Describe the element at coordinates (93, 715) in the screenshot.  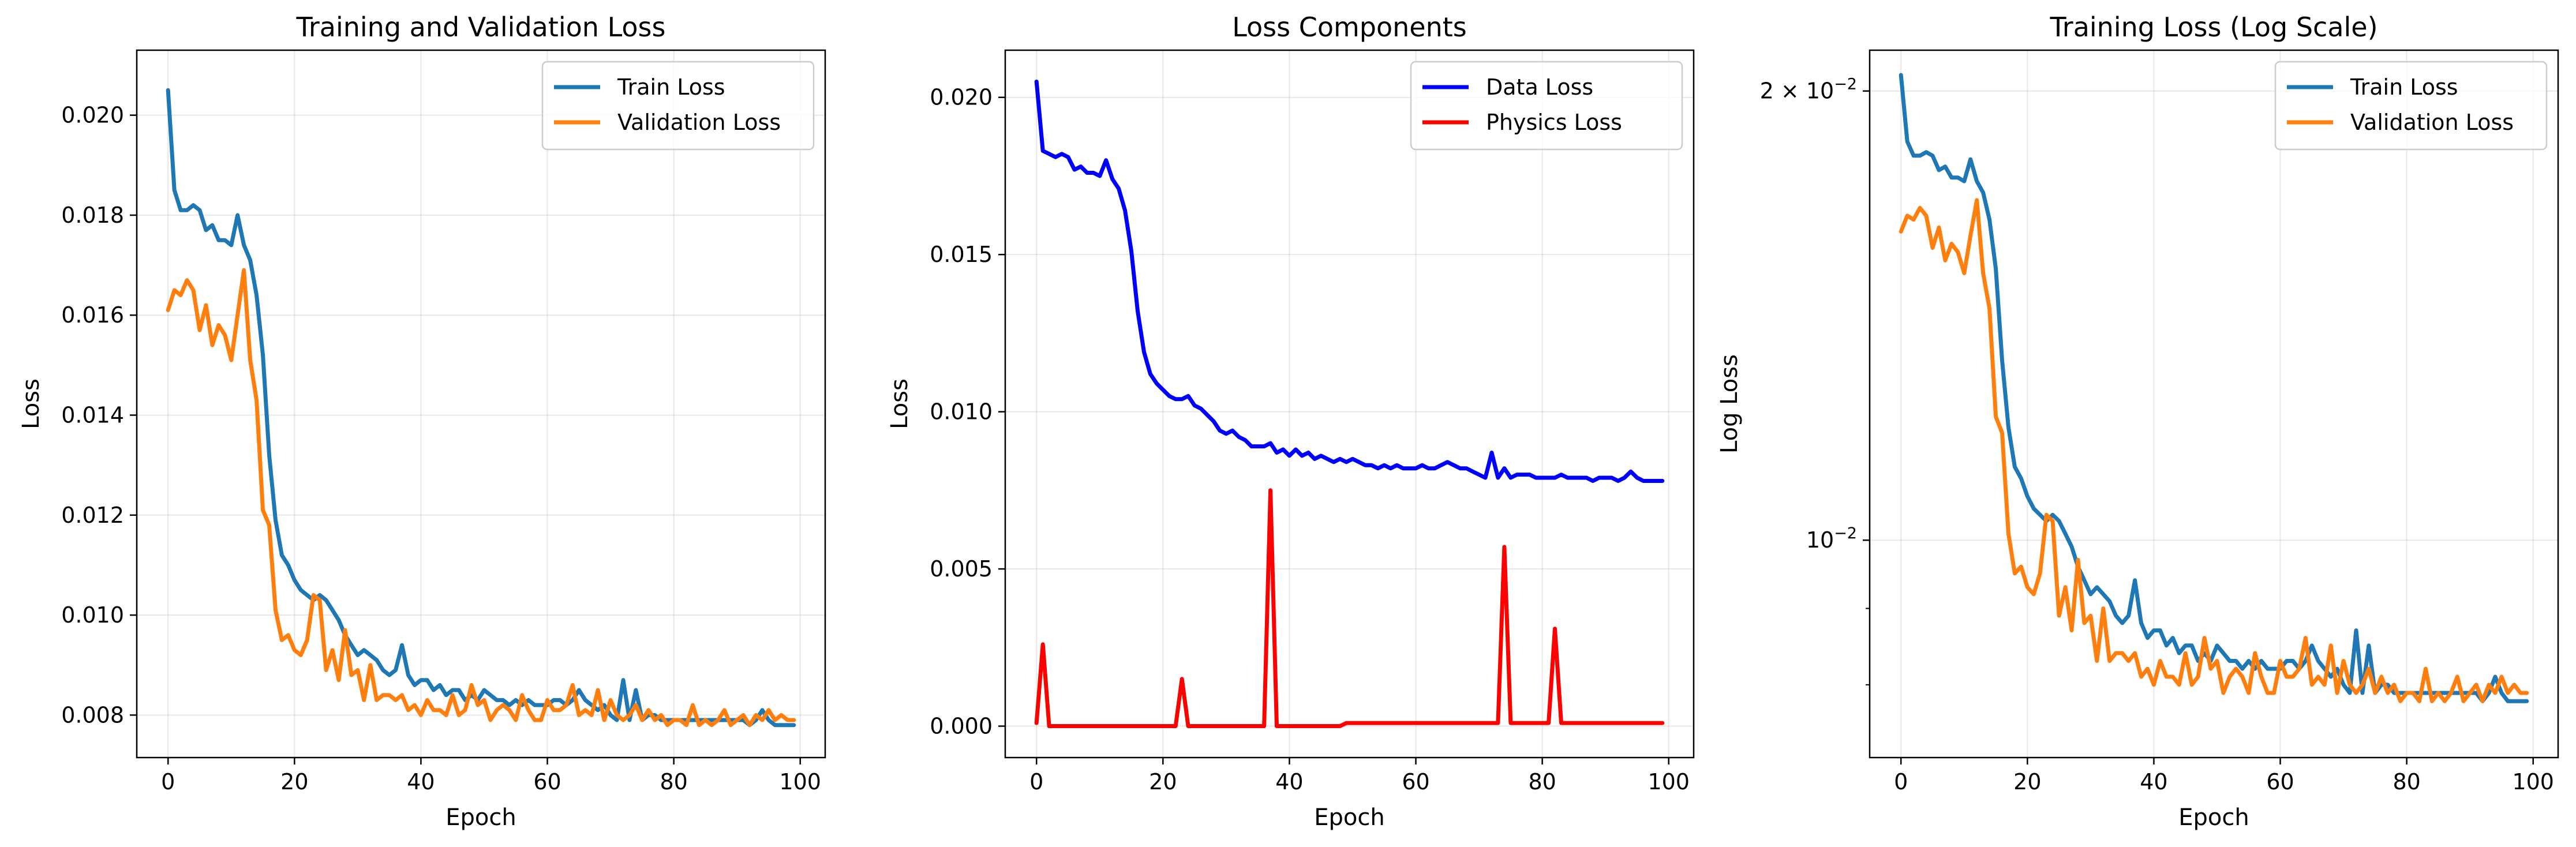
I see `y-tick-label: 0.008` at that location.